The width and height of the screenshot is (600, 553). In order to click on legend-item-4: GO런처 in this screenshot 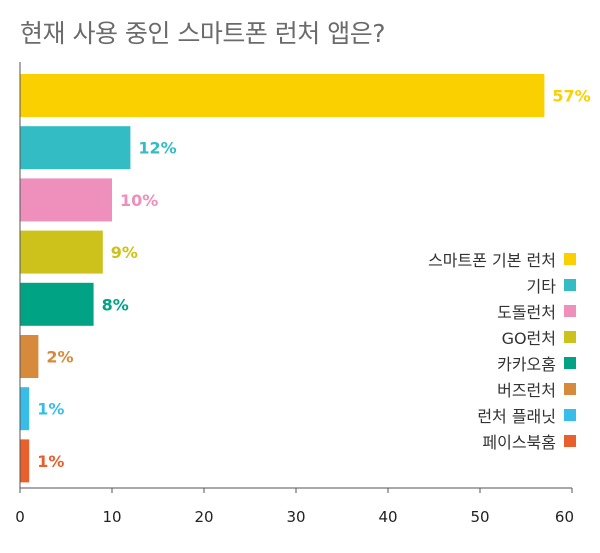, I will do `click(502, 337)`.